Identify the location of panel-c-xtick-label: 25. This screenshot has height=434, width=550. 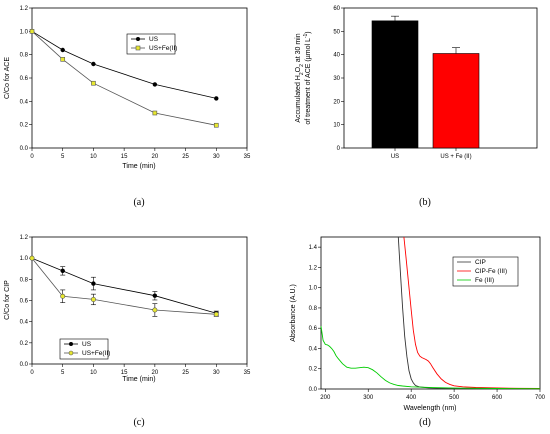
(185, 373).